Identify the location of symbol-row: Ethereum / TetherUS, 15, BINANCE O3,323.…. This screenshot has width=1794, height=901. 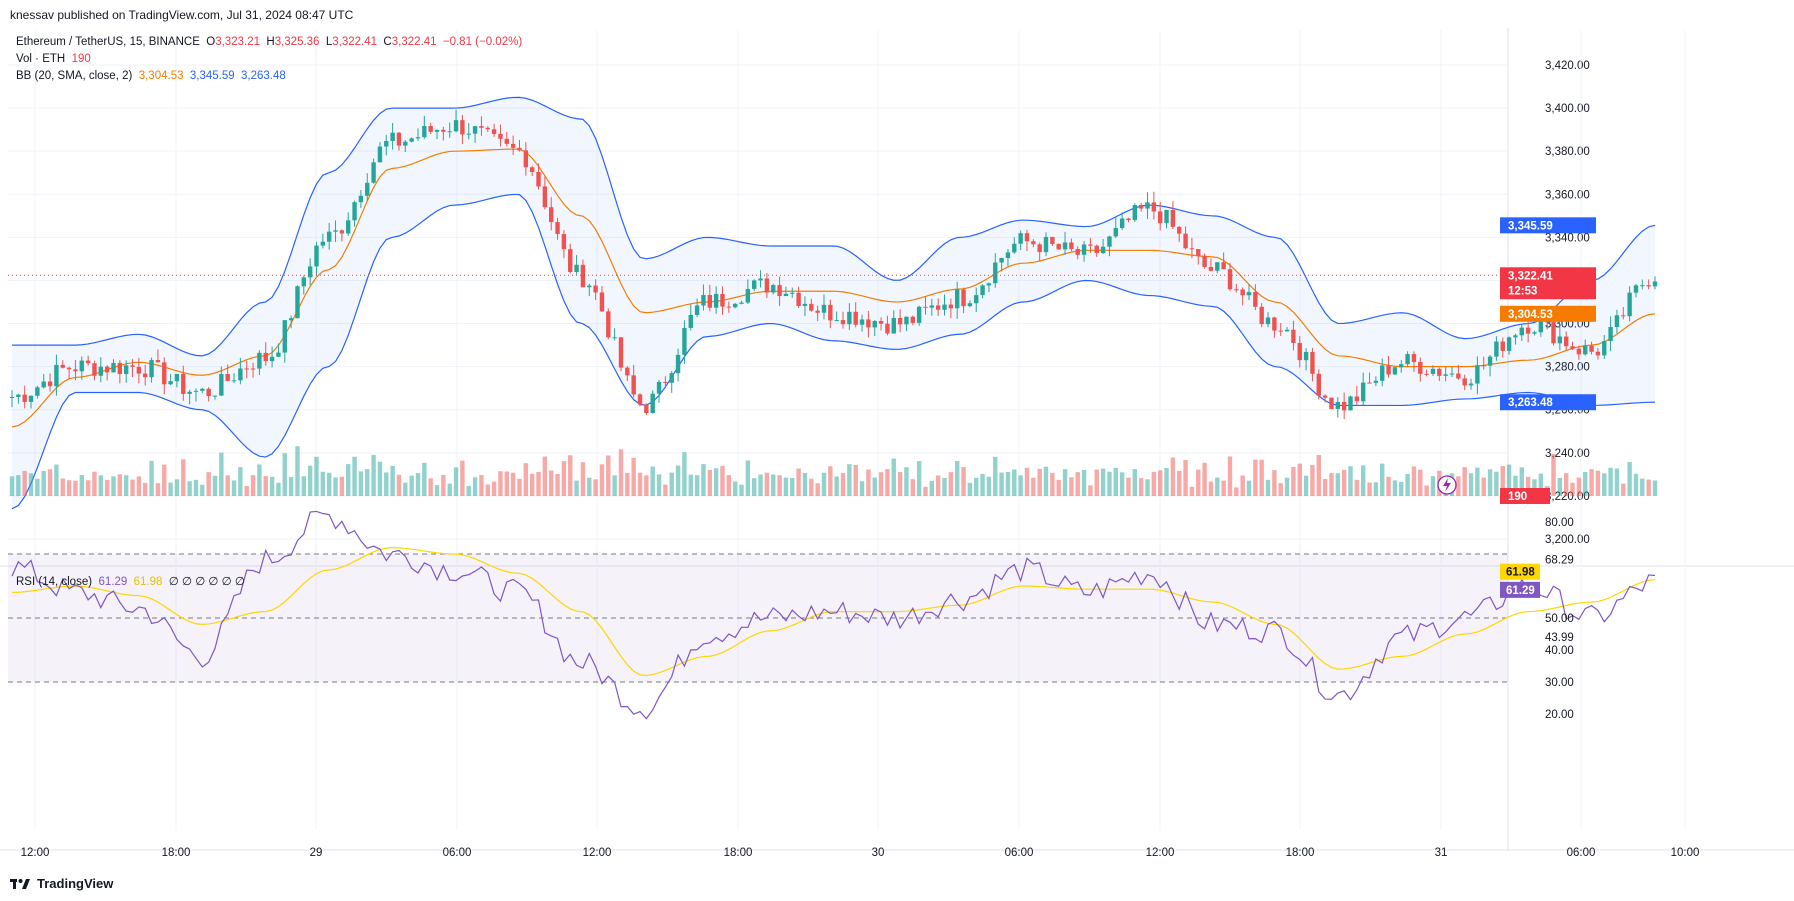
(269, 42).